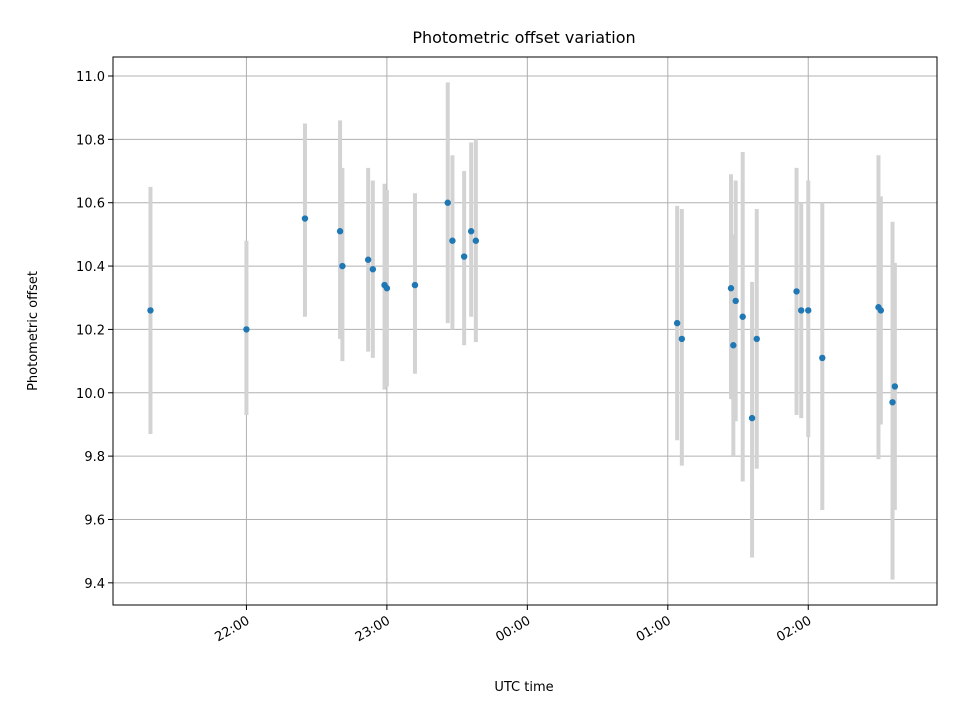  What do you see at coordinates (94, 520) in the screenshot?
I see `y-tick-label: 9.6` at bounding box center [94, 520].